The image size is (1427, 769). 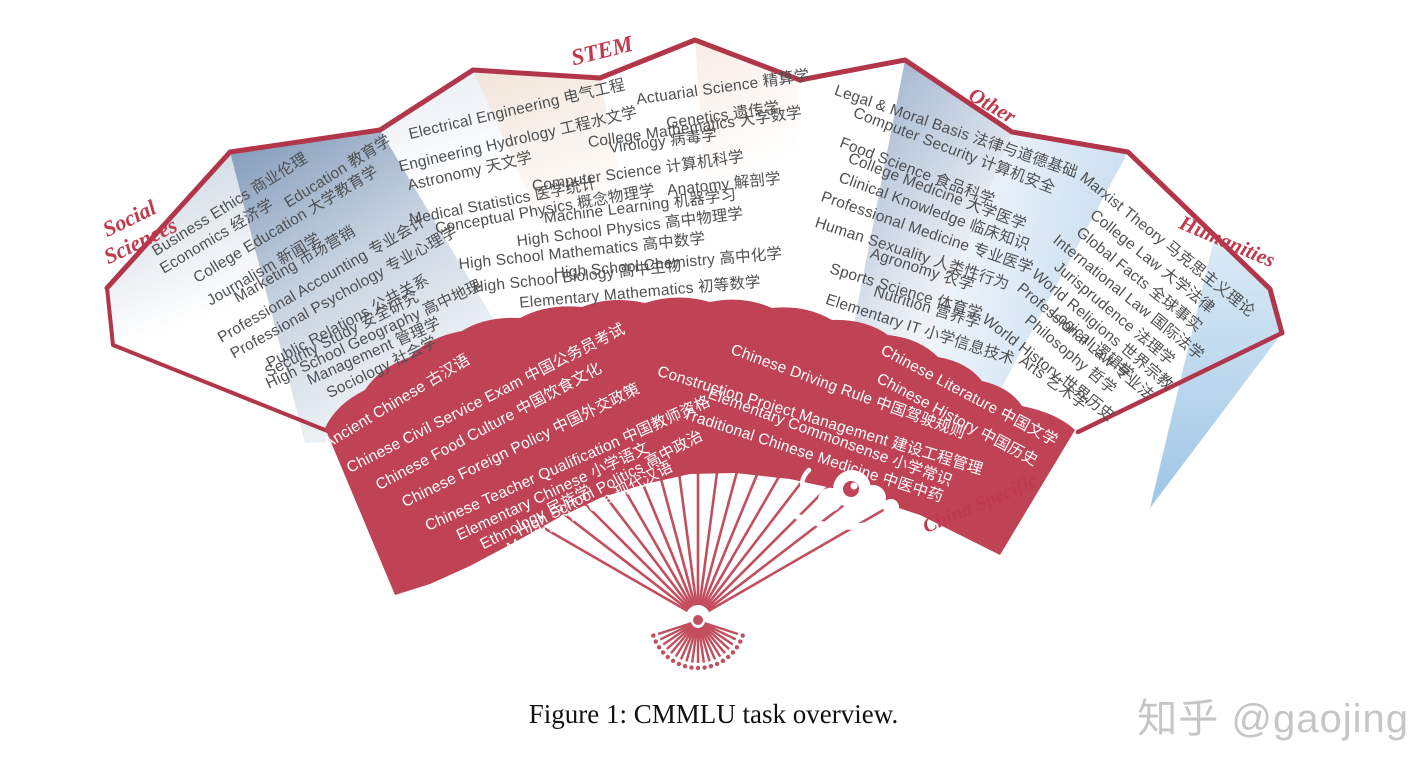 I want to click on category-label-2: Other, so click(x=992, y=105).